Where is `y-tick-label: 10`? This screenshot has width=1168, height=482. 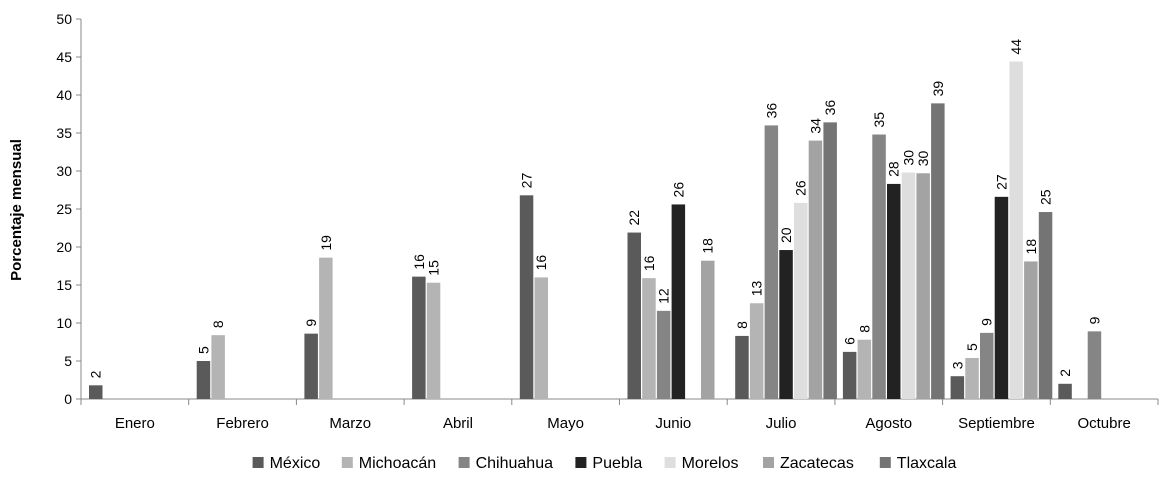
y-tick-label: 10 is located at coordinates (64, 323).